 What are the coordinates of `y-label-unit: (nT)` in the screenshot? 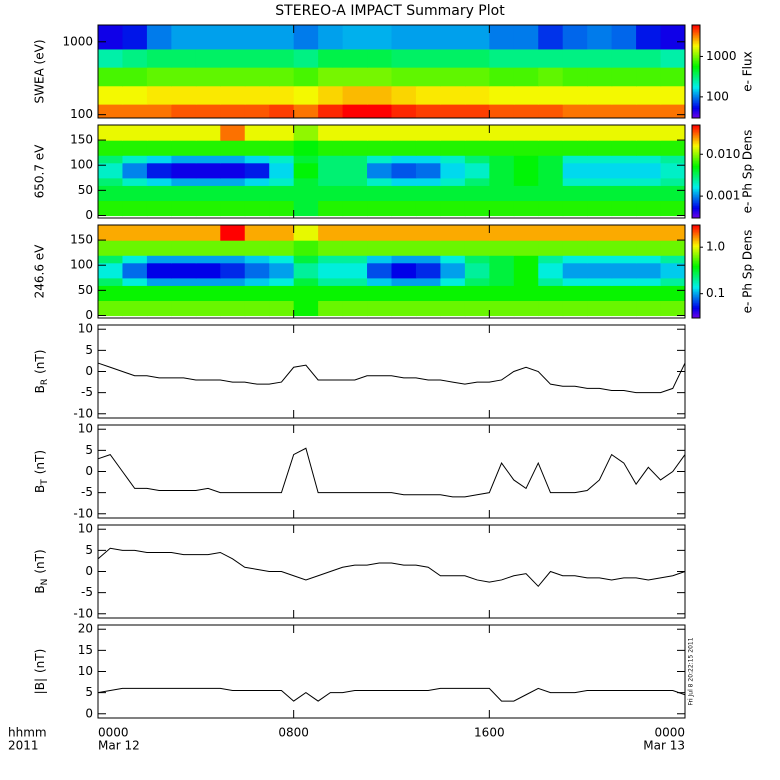 It's located at (40, 661).